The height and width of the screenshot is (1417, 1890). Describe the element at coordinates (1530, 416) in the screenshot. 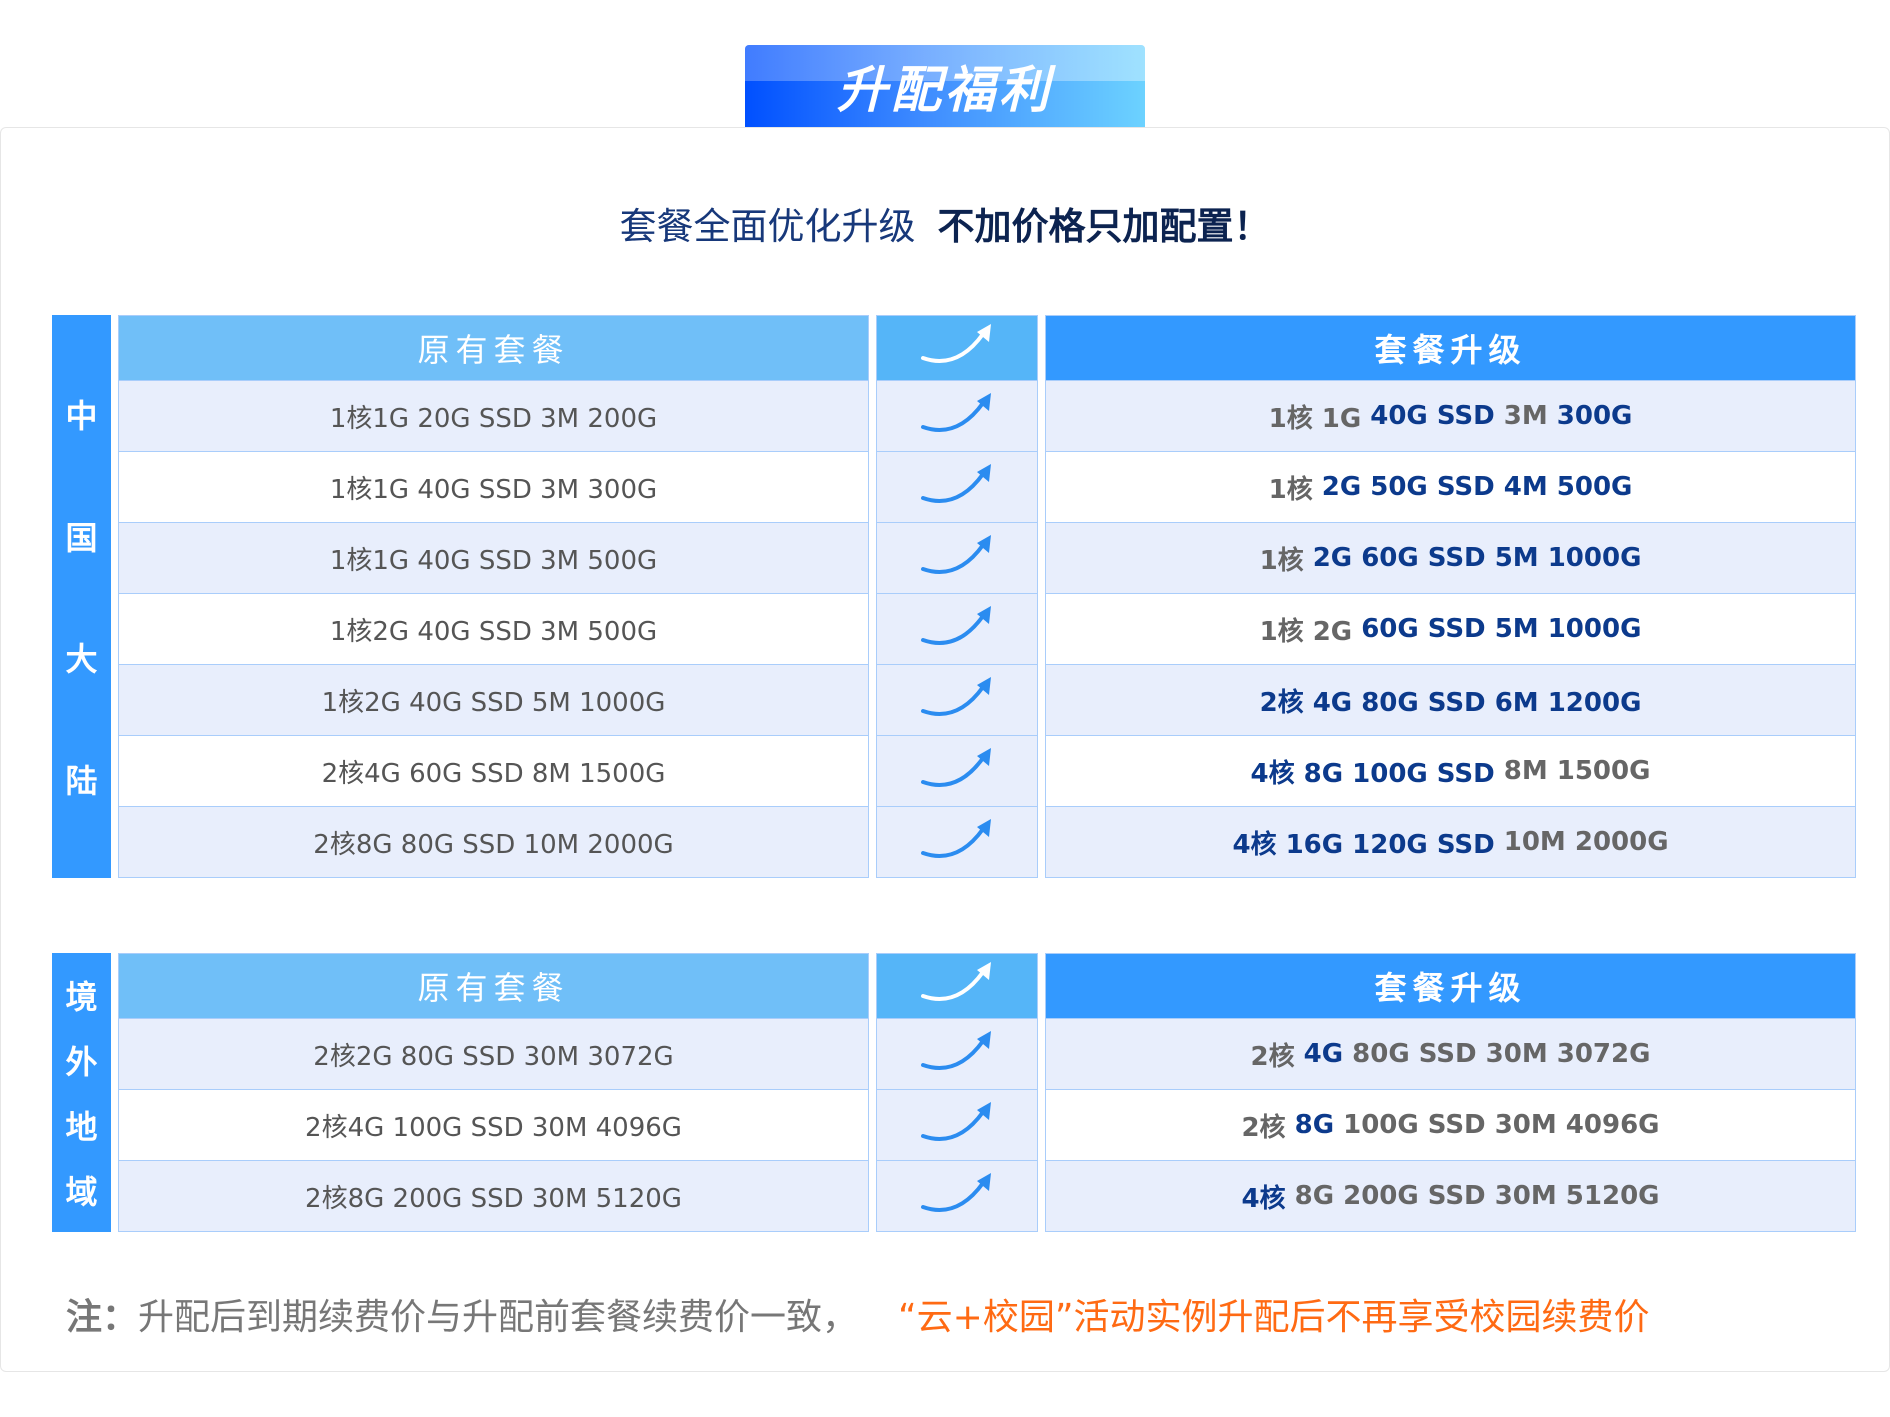

I see `upgraded-spec: 3M` at that location.